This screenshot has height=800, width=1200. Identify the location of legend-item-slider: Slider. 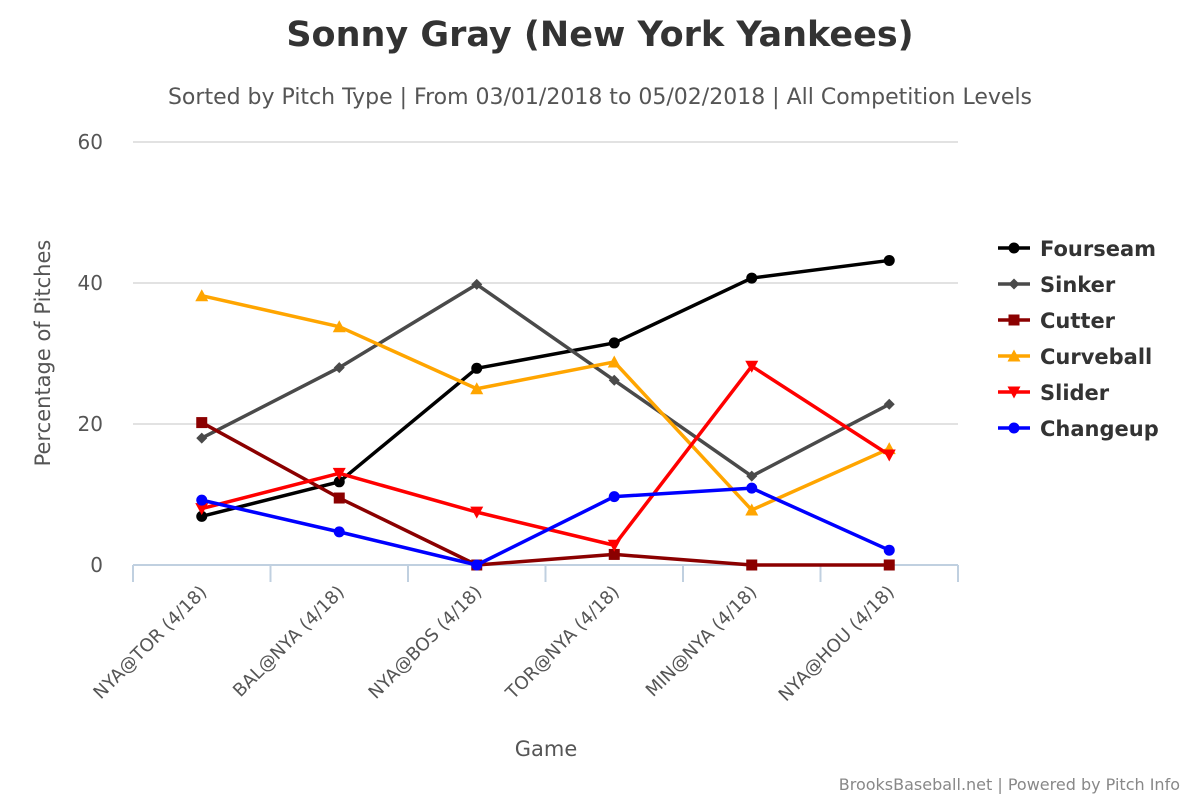
(1054, 393).